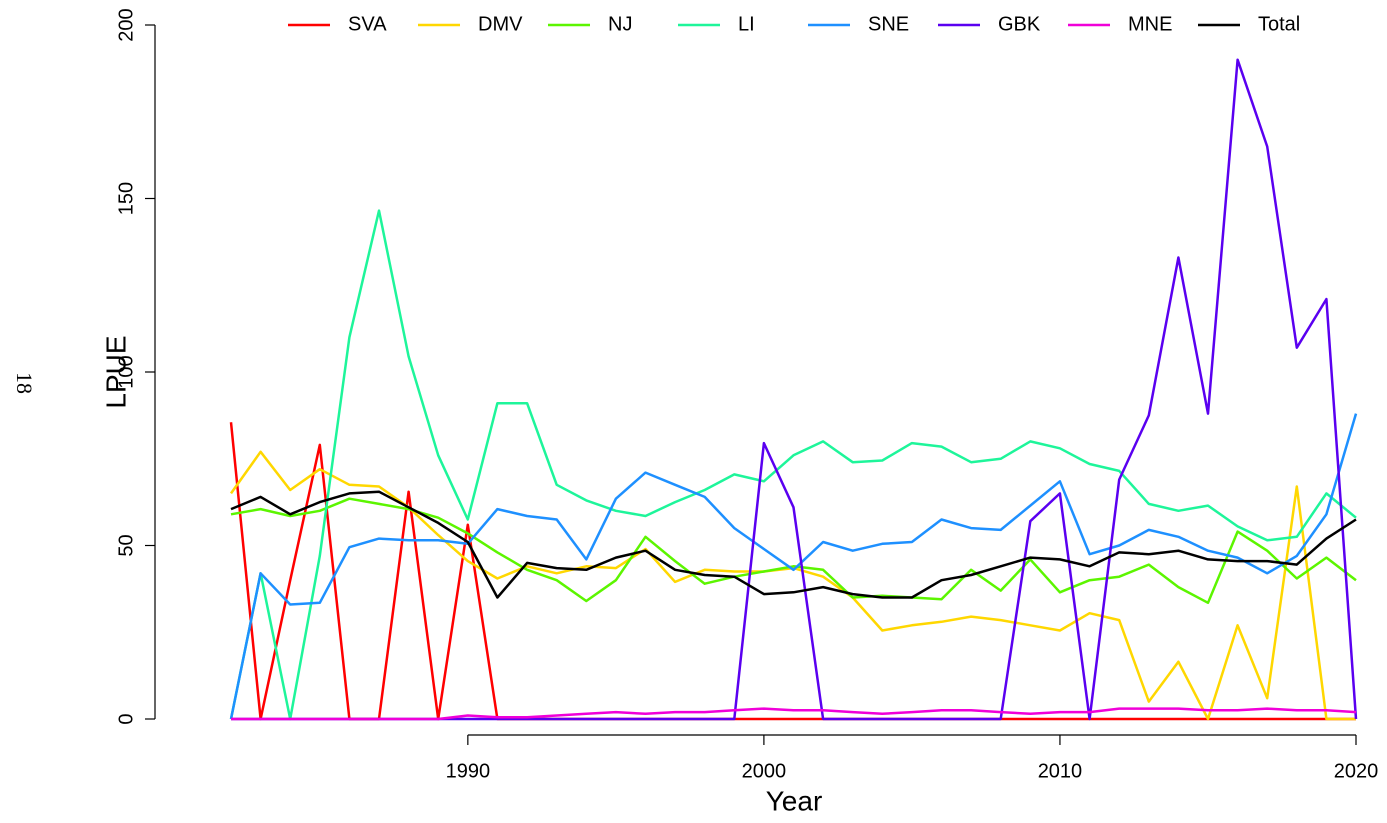 This screenshot has width=1387, height=823. I want to click on legend-label: Total, so click(1279, 24).